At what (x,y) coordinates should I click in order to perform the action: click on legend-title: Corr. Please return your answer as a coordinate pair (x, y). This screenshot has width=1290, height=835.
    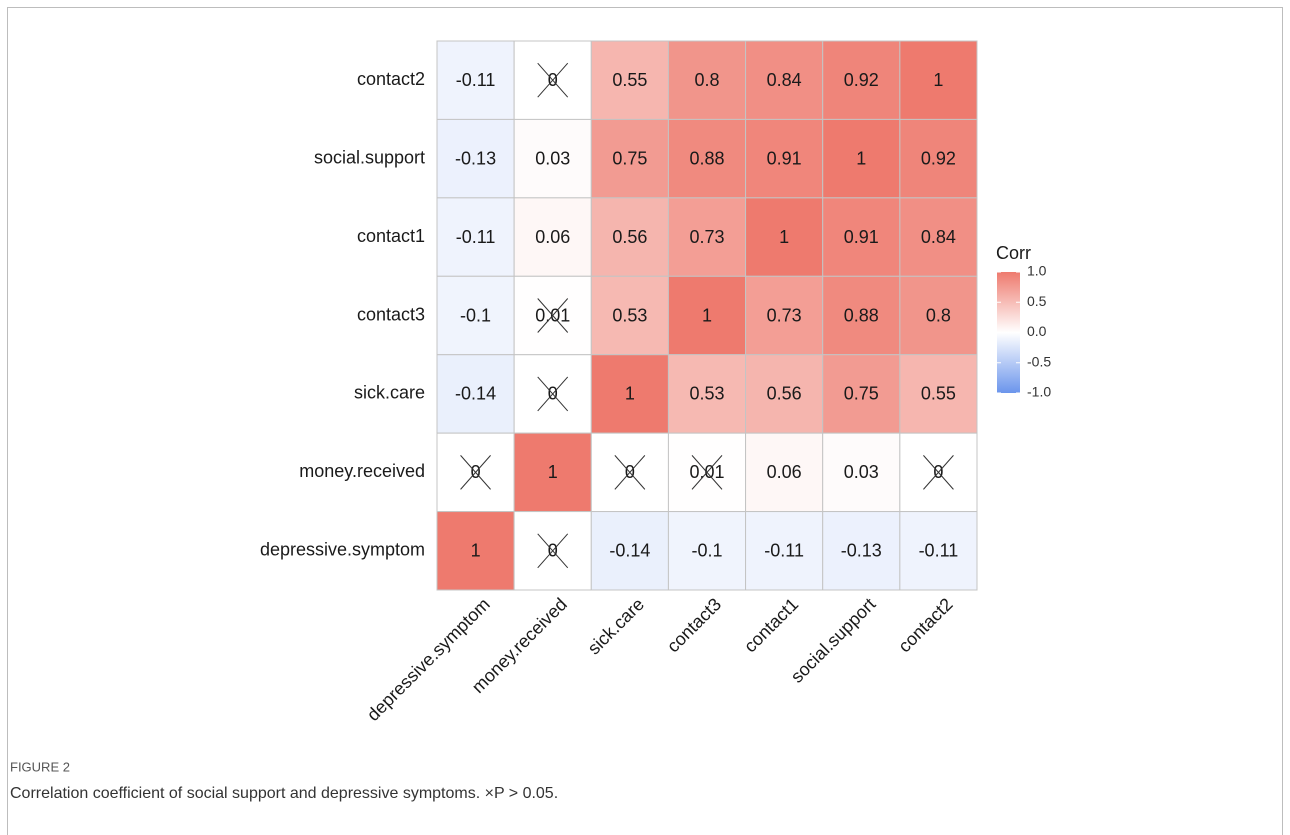
    Looking at the image, I should click on (1013, 253).